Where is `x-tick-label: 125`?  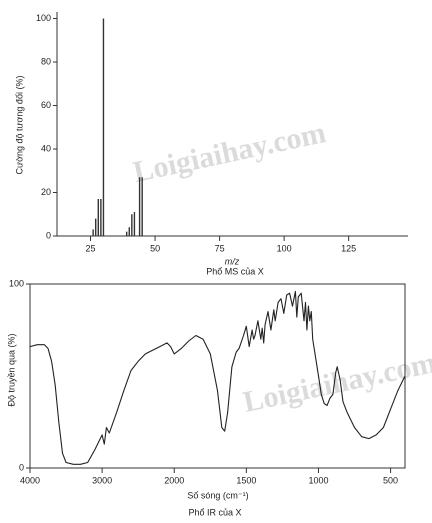
x-tick-label: 125 is located at coordinates (348, 248).